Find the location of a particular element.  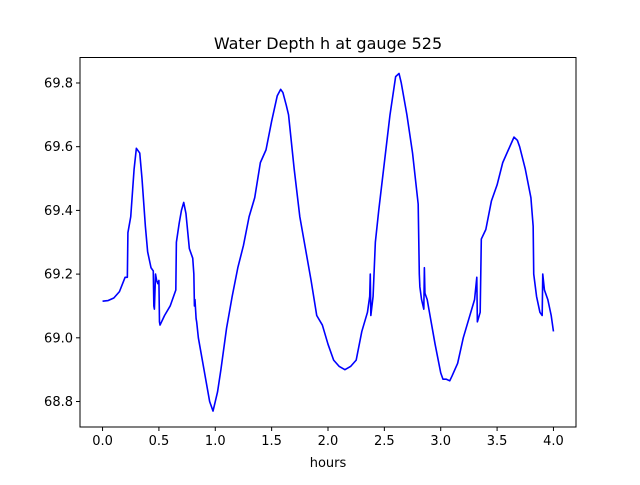

x-tick-label: 1.0 is located at coordinates (215, 441).